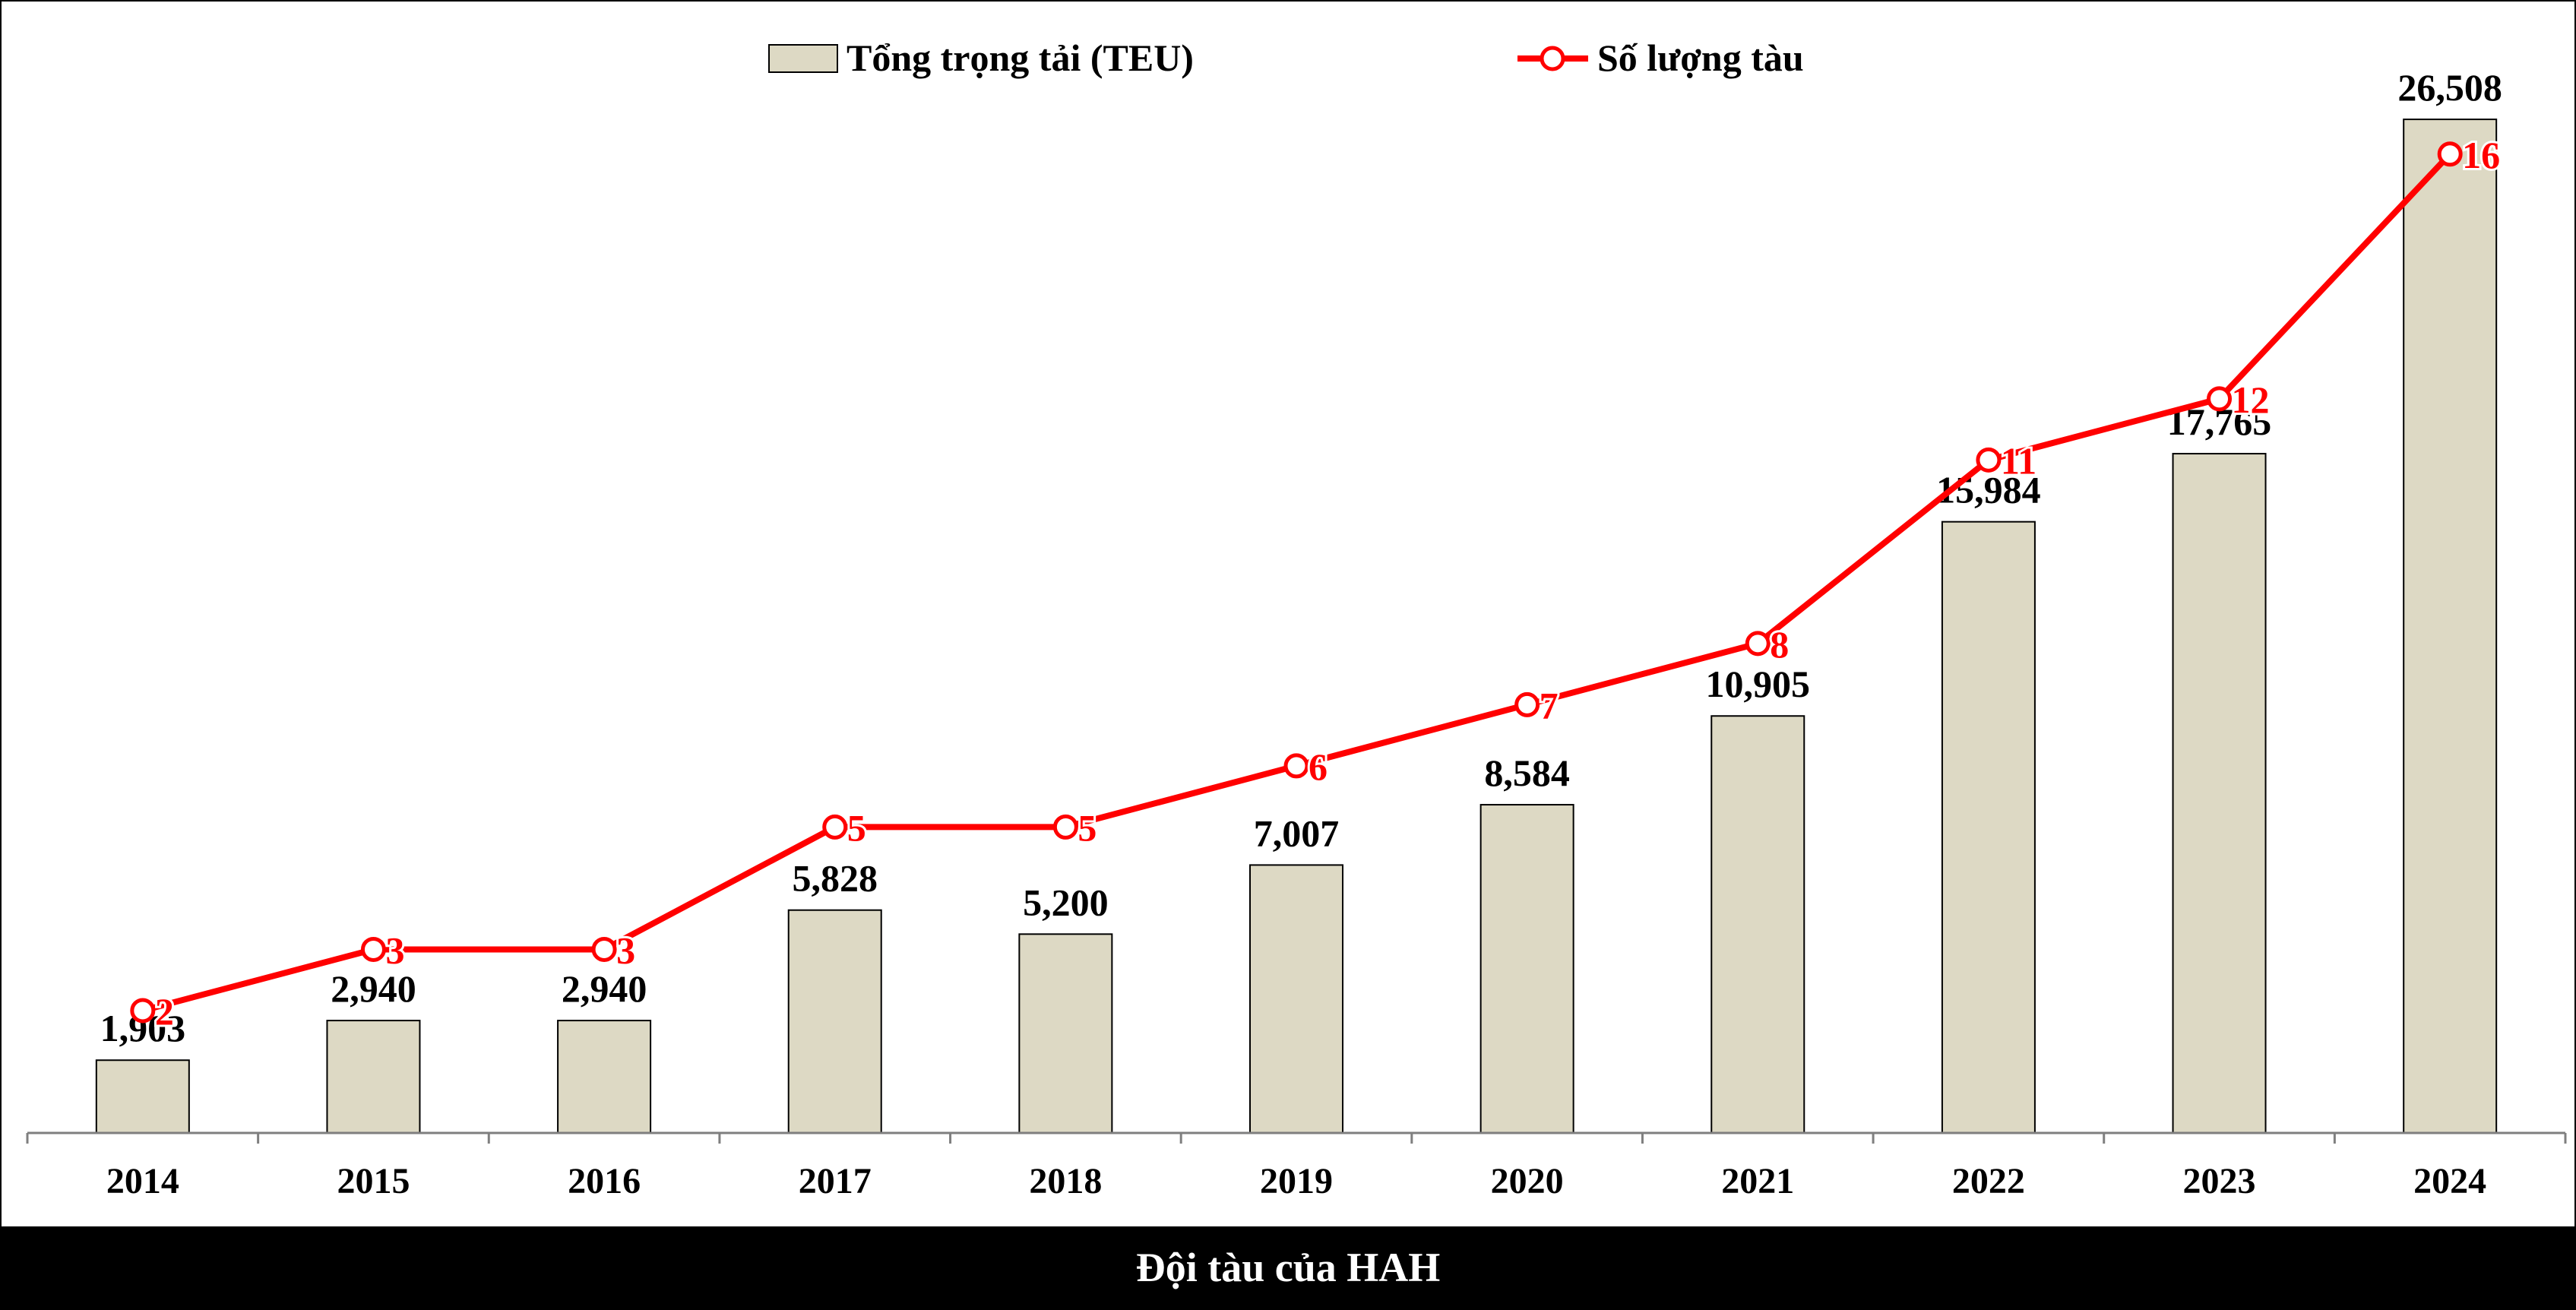 The width and height of the screenshot is (2576, 1310). Describe the element at coordinates (604, 1181) in the screenshot. I see `x-tick-label: 2016` at that location.